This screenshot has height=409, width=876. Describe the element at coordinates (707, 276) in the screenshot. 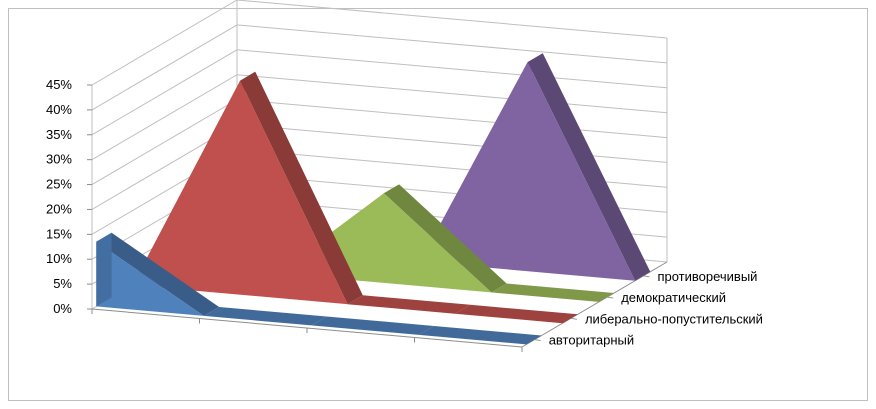

I see `series-label: противоречивый` at that location.